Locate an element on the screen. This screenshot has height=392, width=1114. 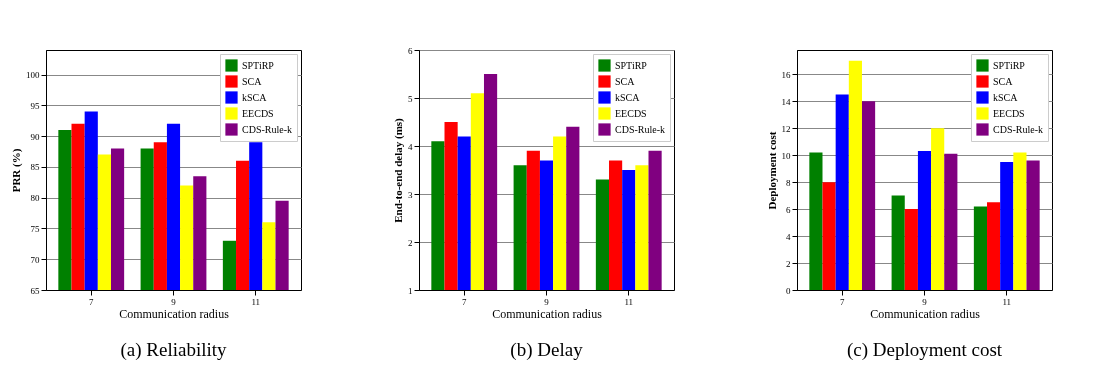
y-tick-label: 90 is located at coordinates (35, 136).